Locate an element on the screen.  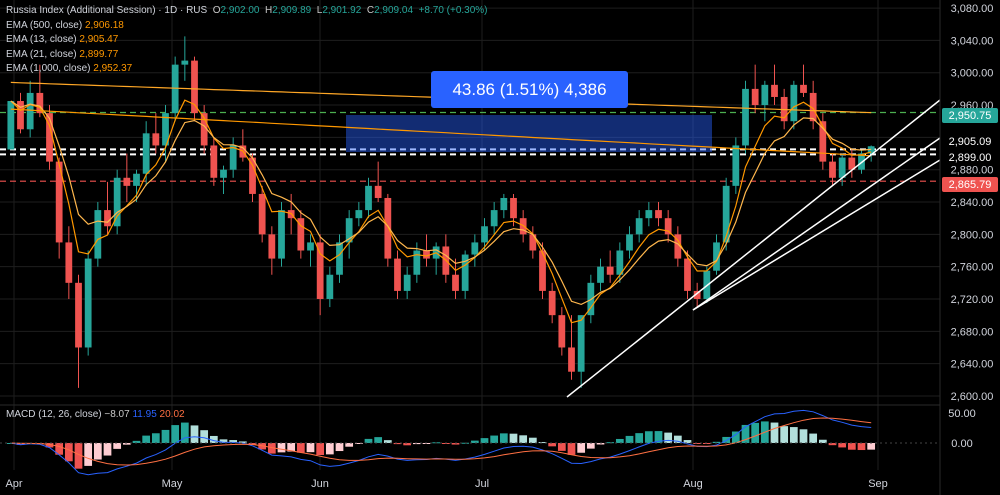
high-value: 2,909.89 is located at coordinates (292, 10).